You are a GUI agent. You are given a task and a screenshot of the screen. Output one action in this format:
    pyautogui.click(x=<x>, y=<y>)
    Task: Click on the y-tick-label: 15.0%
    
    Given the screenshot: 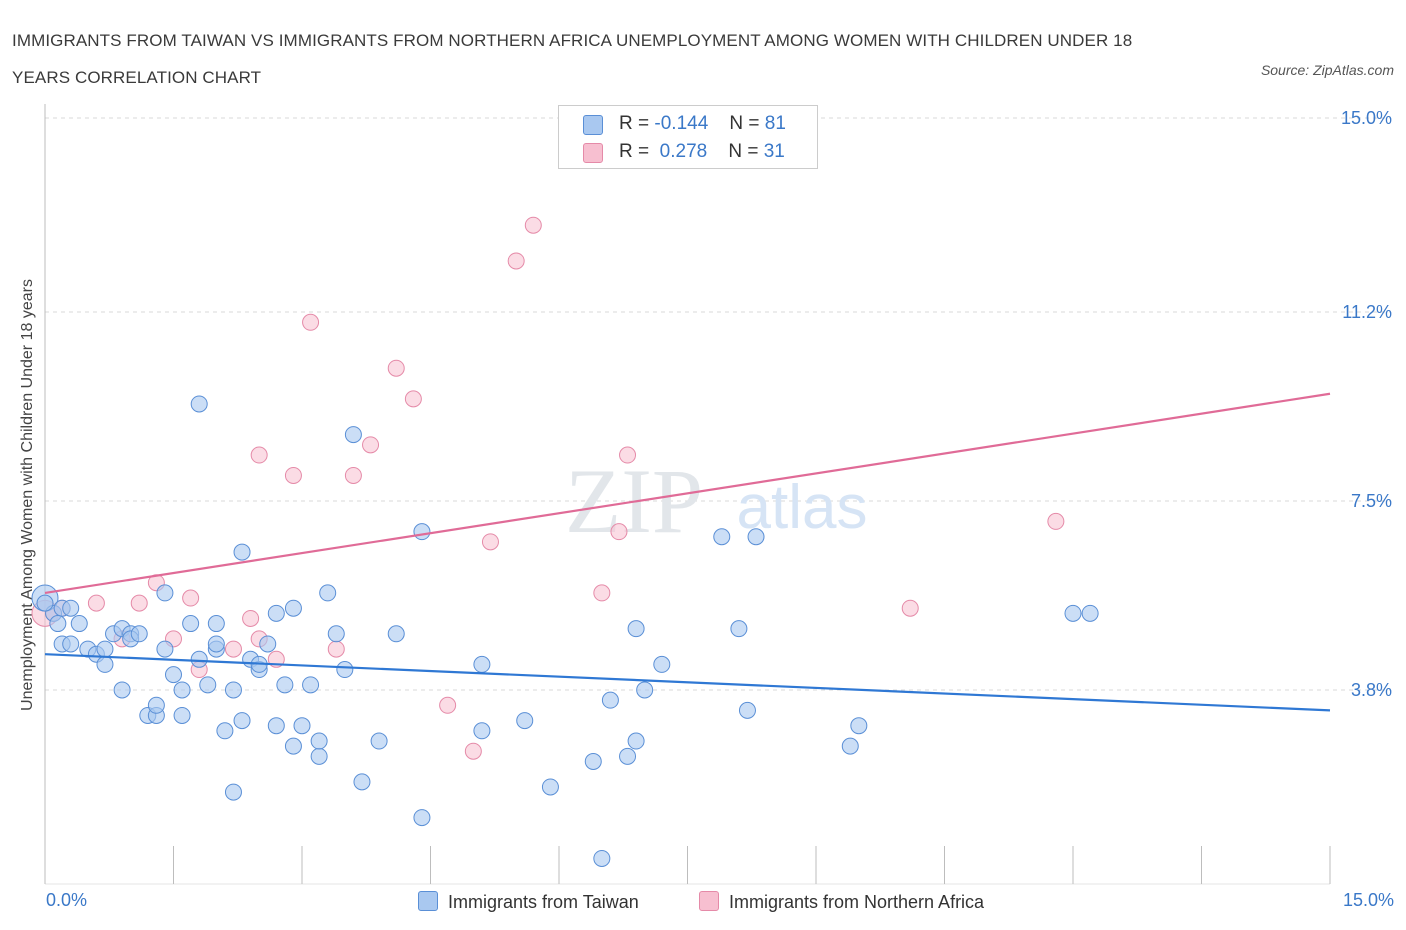 What is the action you would take?
    pyautogui.click(x=1366, y=118)
    